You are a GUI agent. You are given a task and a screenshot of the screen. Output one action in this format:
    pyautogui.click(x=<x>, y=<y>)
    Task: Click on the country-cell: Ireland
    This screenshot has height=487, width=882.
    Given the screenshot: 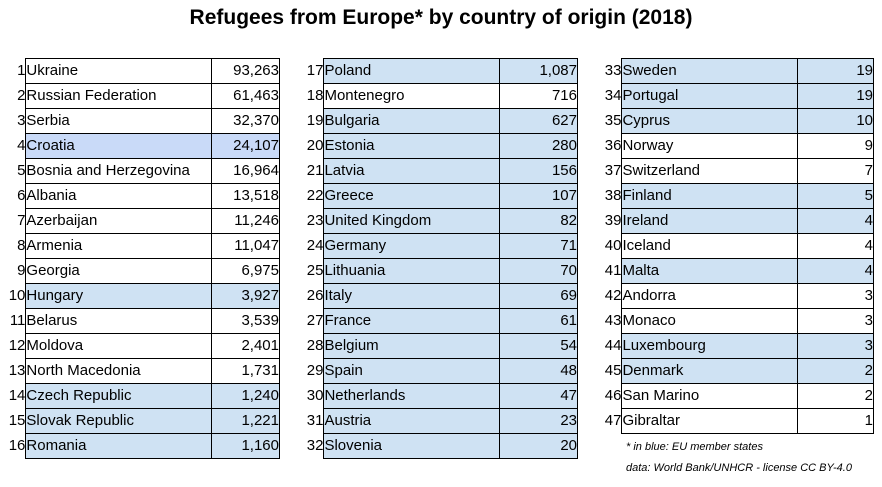 What is the action you would take?
    pyautogui.click(x=710, y=221)
    